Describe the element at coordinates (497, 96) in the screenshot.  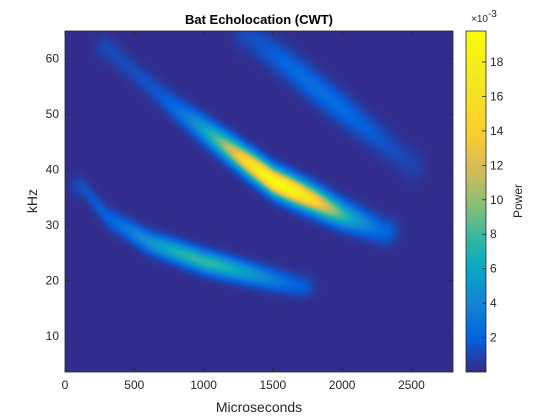
I see `colorbar-tick-label: 16` at that location.